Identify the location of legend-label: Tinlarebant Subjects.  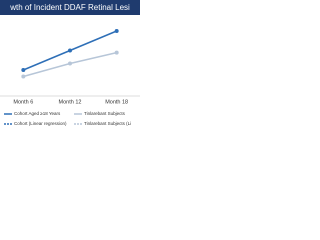
(105, 113).